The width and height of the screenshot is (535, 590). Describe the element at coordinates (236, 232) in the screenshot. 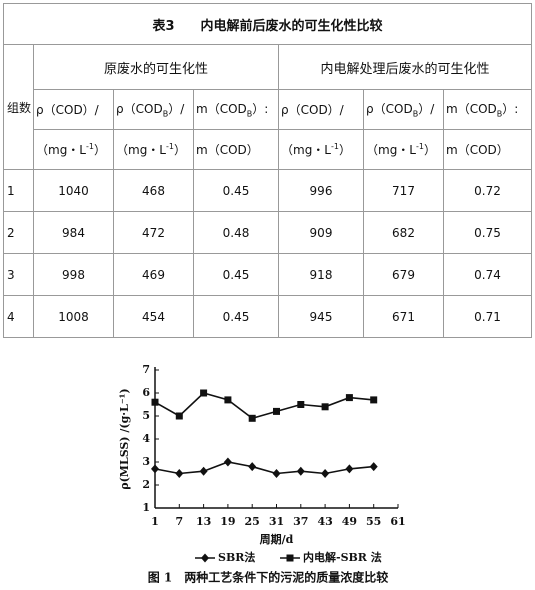

I see `table-cell: 0.48` at that location.